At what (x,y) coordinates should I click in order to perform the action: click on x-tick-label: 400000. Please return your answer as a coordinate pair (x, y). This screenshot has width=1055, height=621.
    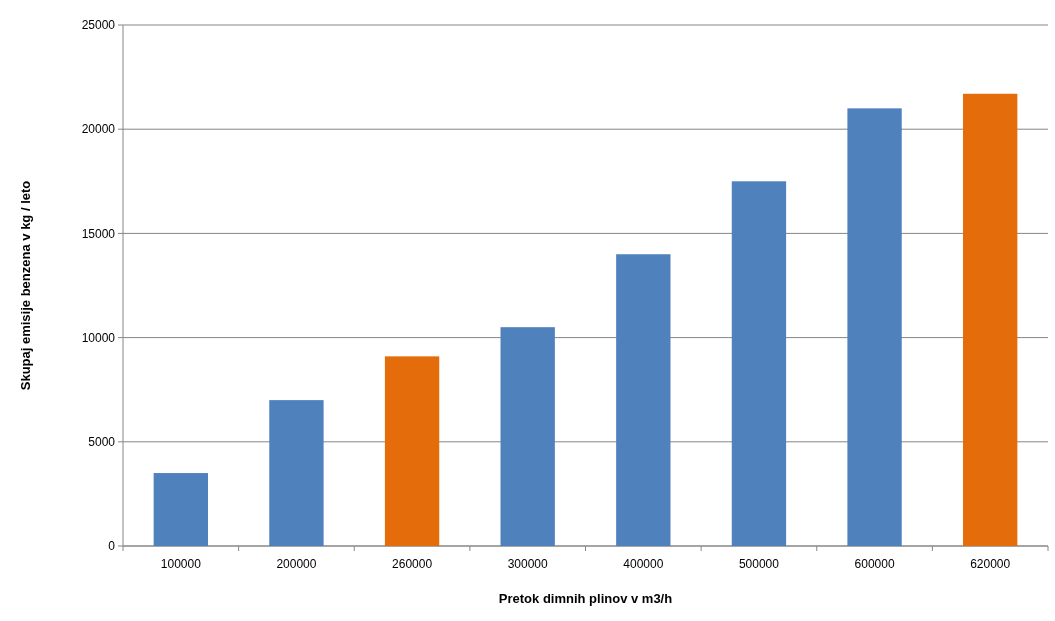
    Looking at the image, I should click on (643, 564).